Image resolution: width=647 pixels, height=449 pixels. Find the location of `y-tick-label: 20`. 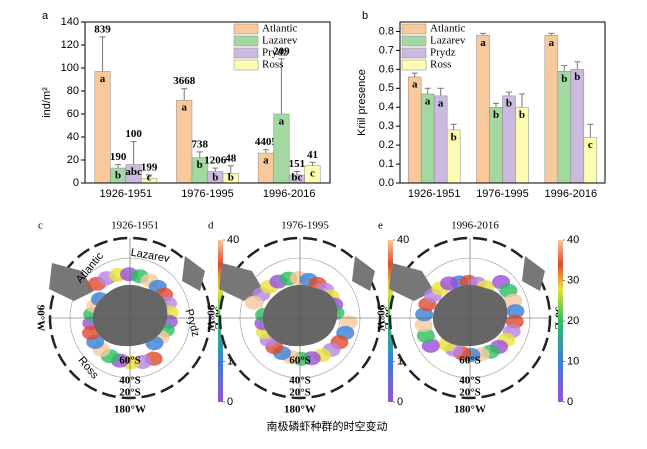

y-tick-label: 20 is located at coordinates (73, 160).